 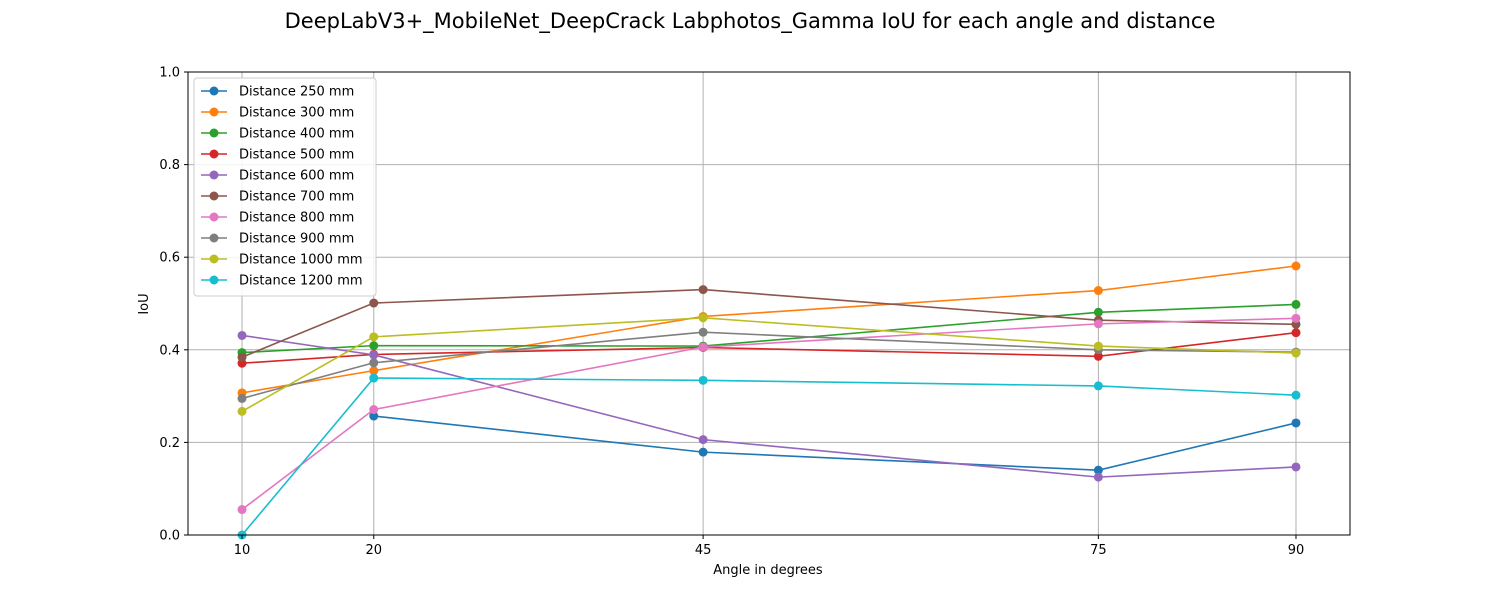 What do you see at coordinates (373, 550) in the screenshot?
I see `x-tick-label: 20` at bounding box center [373, 550].